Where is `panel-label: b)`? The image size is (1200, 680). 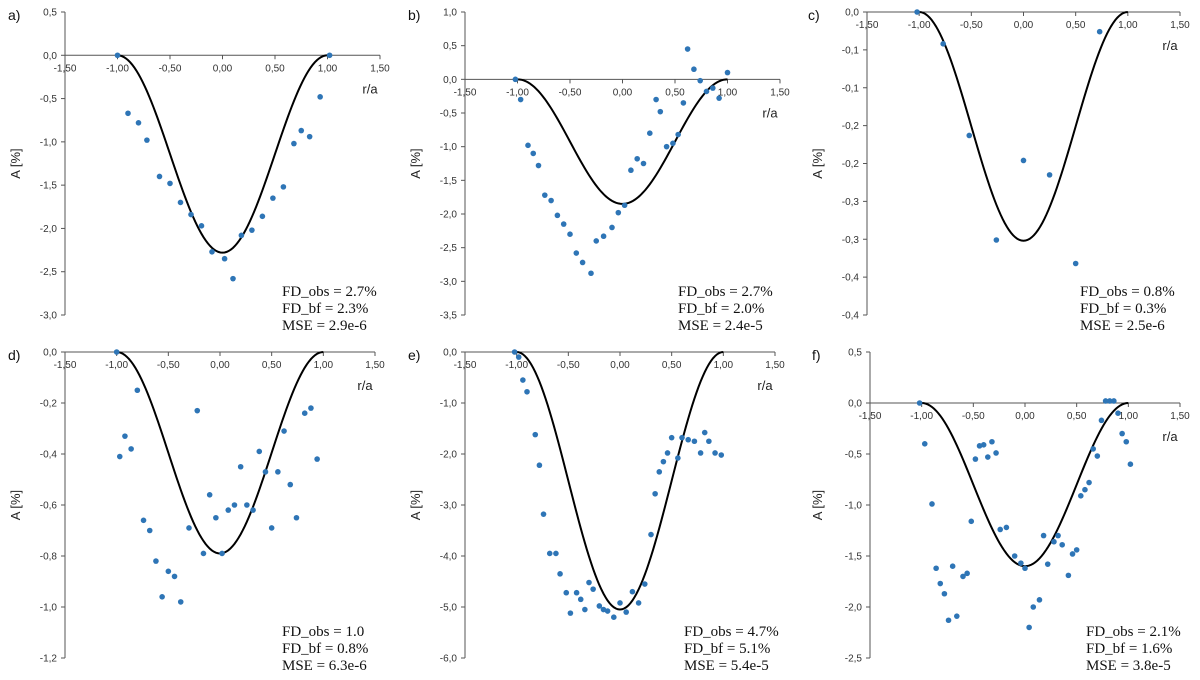
panel-label: b) is located at coordinates (414, 15).